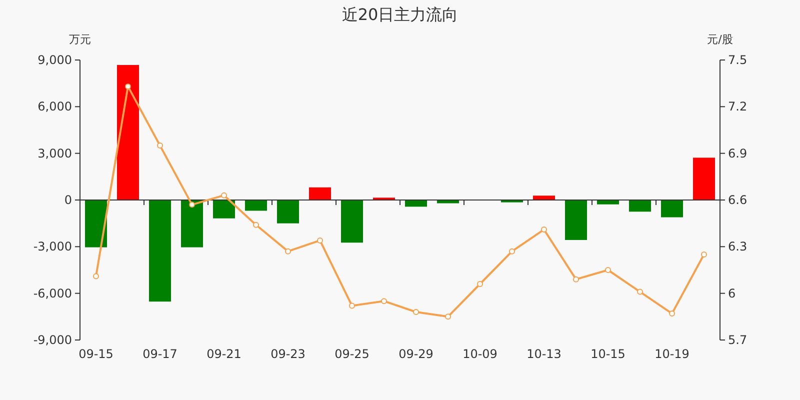 This screenshot has height=400, width=800. What do you see at coordinates (288, 354) in the screenshot?
I see `x-tick-label: 09-23` at bounding box center [288, 354].